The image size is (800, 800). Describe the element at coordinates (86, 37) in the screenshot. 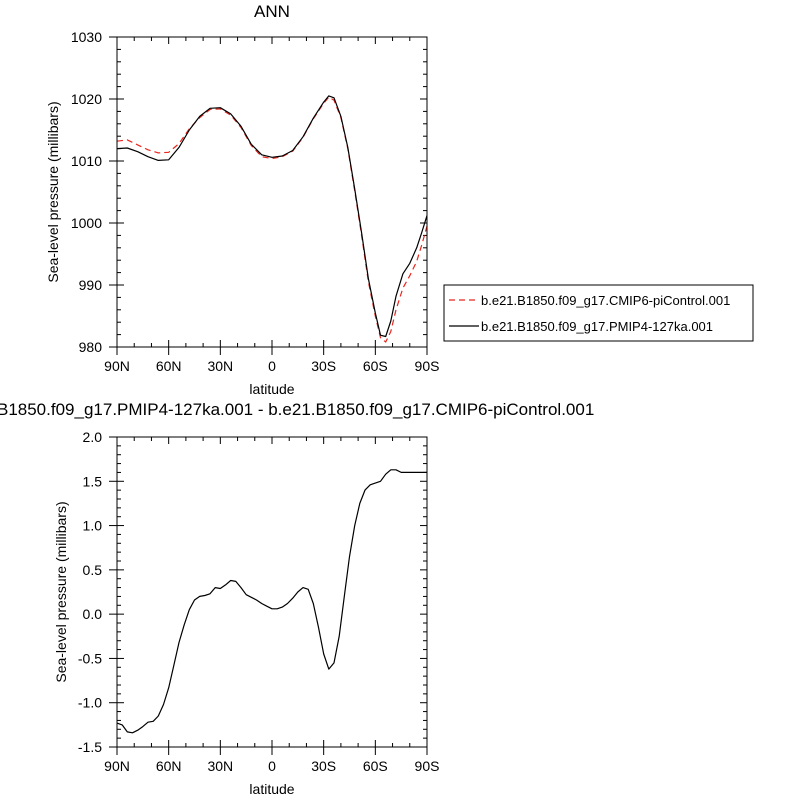

I see `y-tick-label: 1030` at that location.